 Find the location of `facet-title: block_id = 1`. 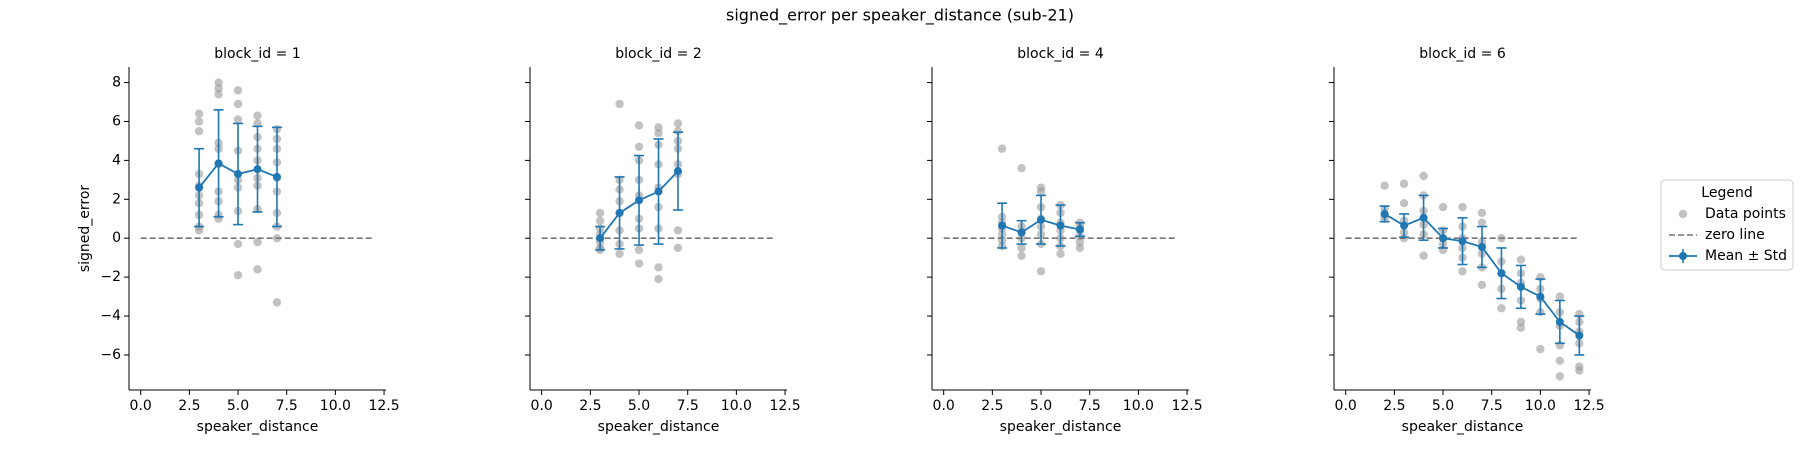

facet-title: block_id = 1 is located at coordinates (257, 54).